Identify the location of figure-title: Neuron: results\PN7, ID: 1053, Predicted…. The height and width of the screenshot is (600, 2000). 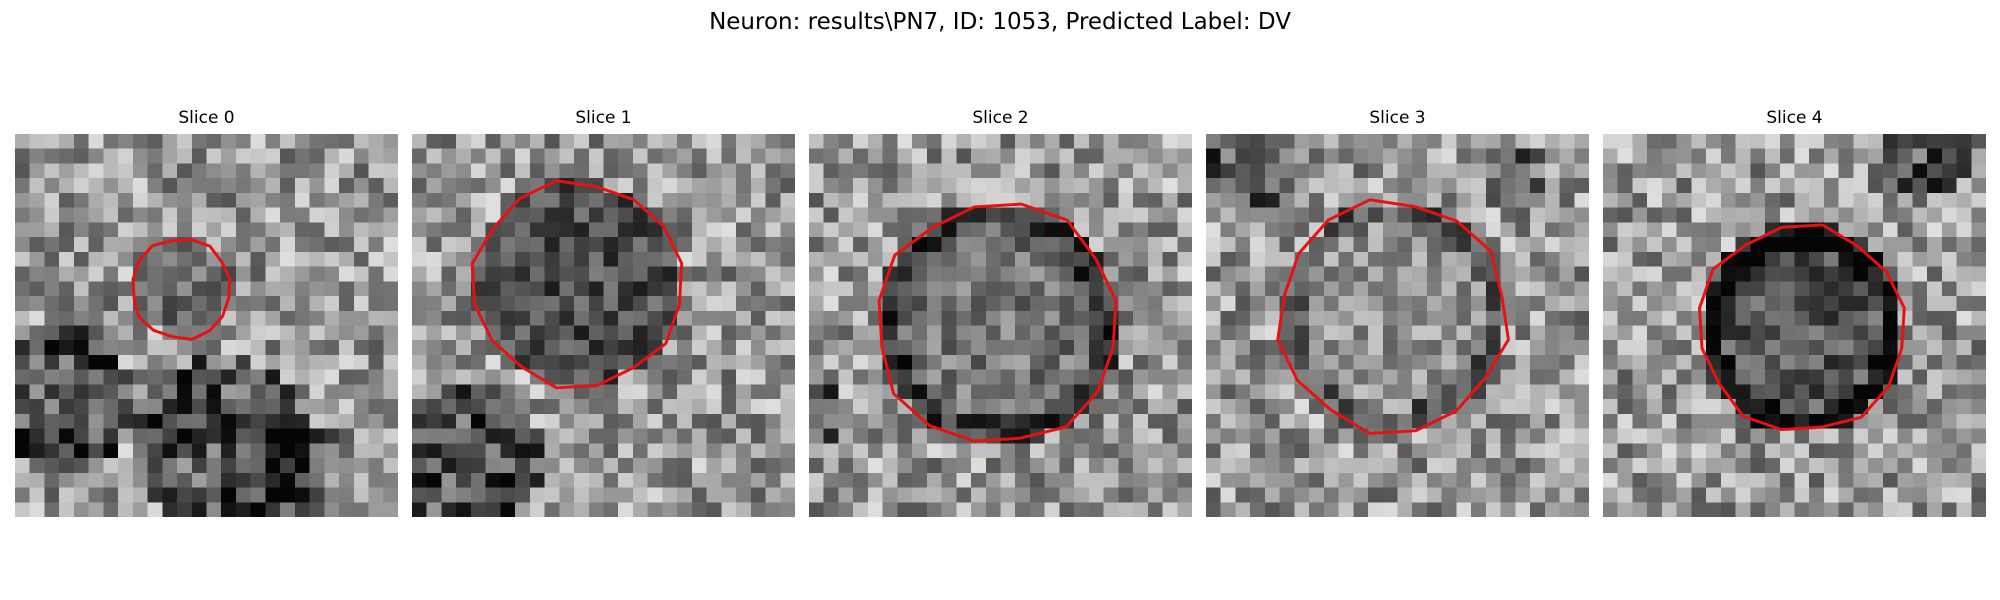
(1000, 22).